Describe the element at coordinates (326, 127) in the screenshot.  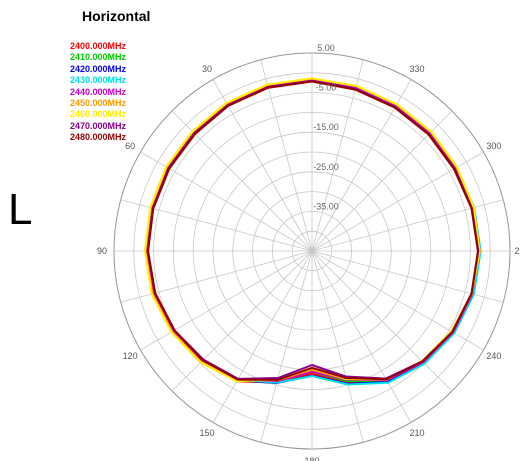
I see `radial-tick-label: -15.00` at that location.